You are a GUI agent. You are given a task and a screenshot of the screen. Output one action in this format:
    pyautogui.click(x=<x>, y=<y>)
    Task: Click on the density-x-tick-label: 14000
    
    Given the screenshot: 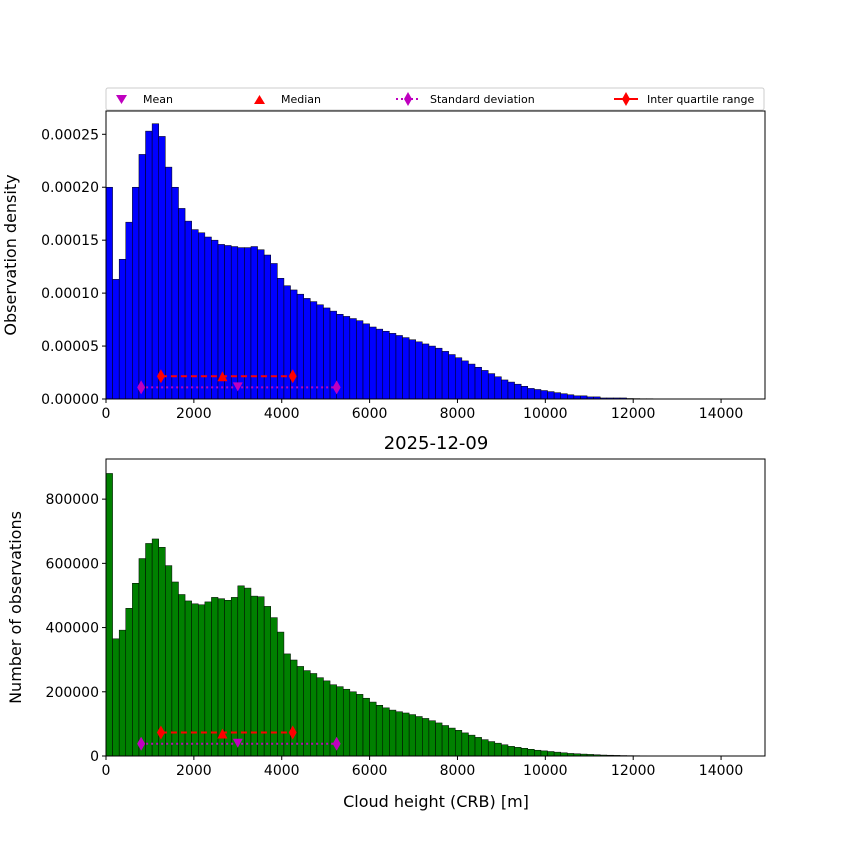 What is the action you would take?
    pyautogui.click(x=721, y=414)
    